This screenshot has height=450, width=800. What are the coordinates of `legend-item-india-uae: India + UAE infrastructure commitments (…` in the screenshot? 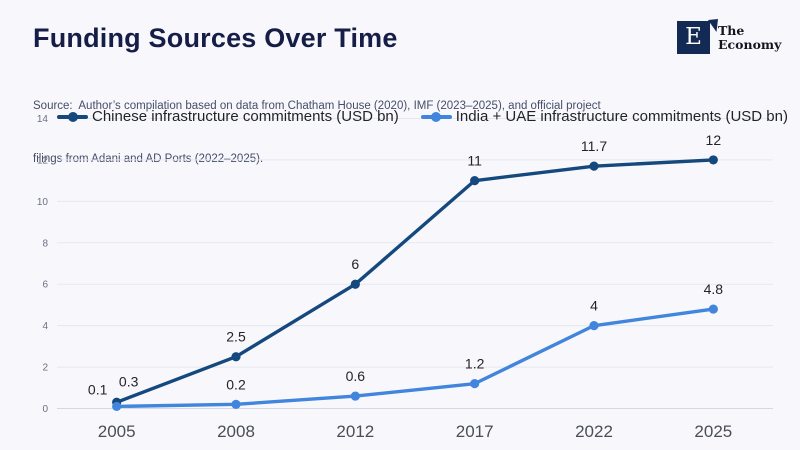 It's located at (604, 116).